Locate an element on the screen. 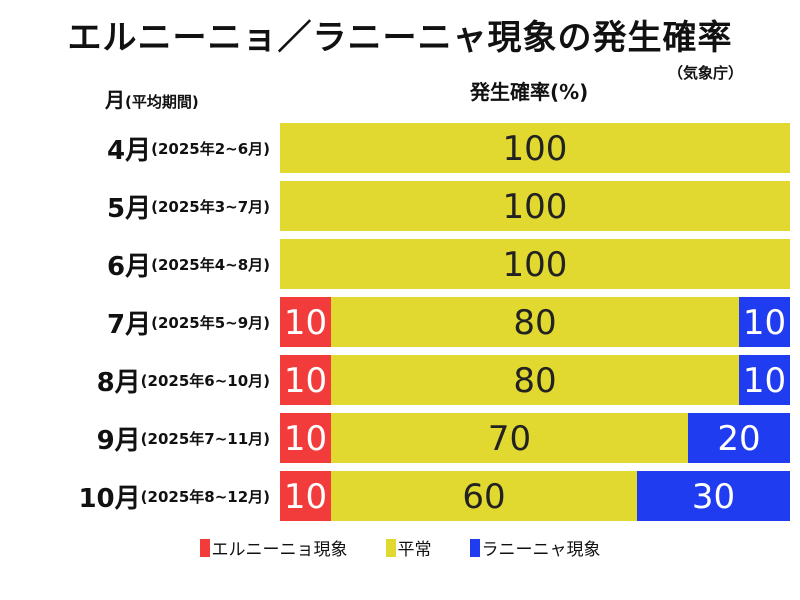  legend-label-lanina: ラニーニャ現象 is located at coordinates (541, 550).